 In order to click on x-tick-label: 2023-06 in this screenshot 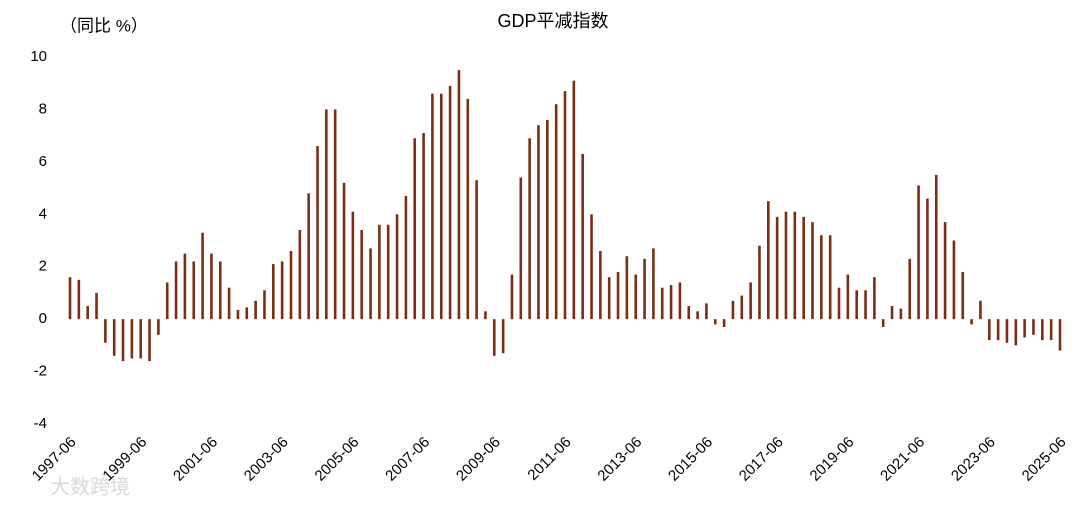, I will do `click(973, 459)`.